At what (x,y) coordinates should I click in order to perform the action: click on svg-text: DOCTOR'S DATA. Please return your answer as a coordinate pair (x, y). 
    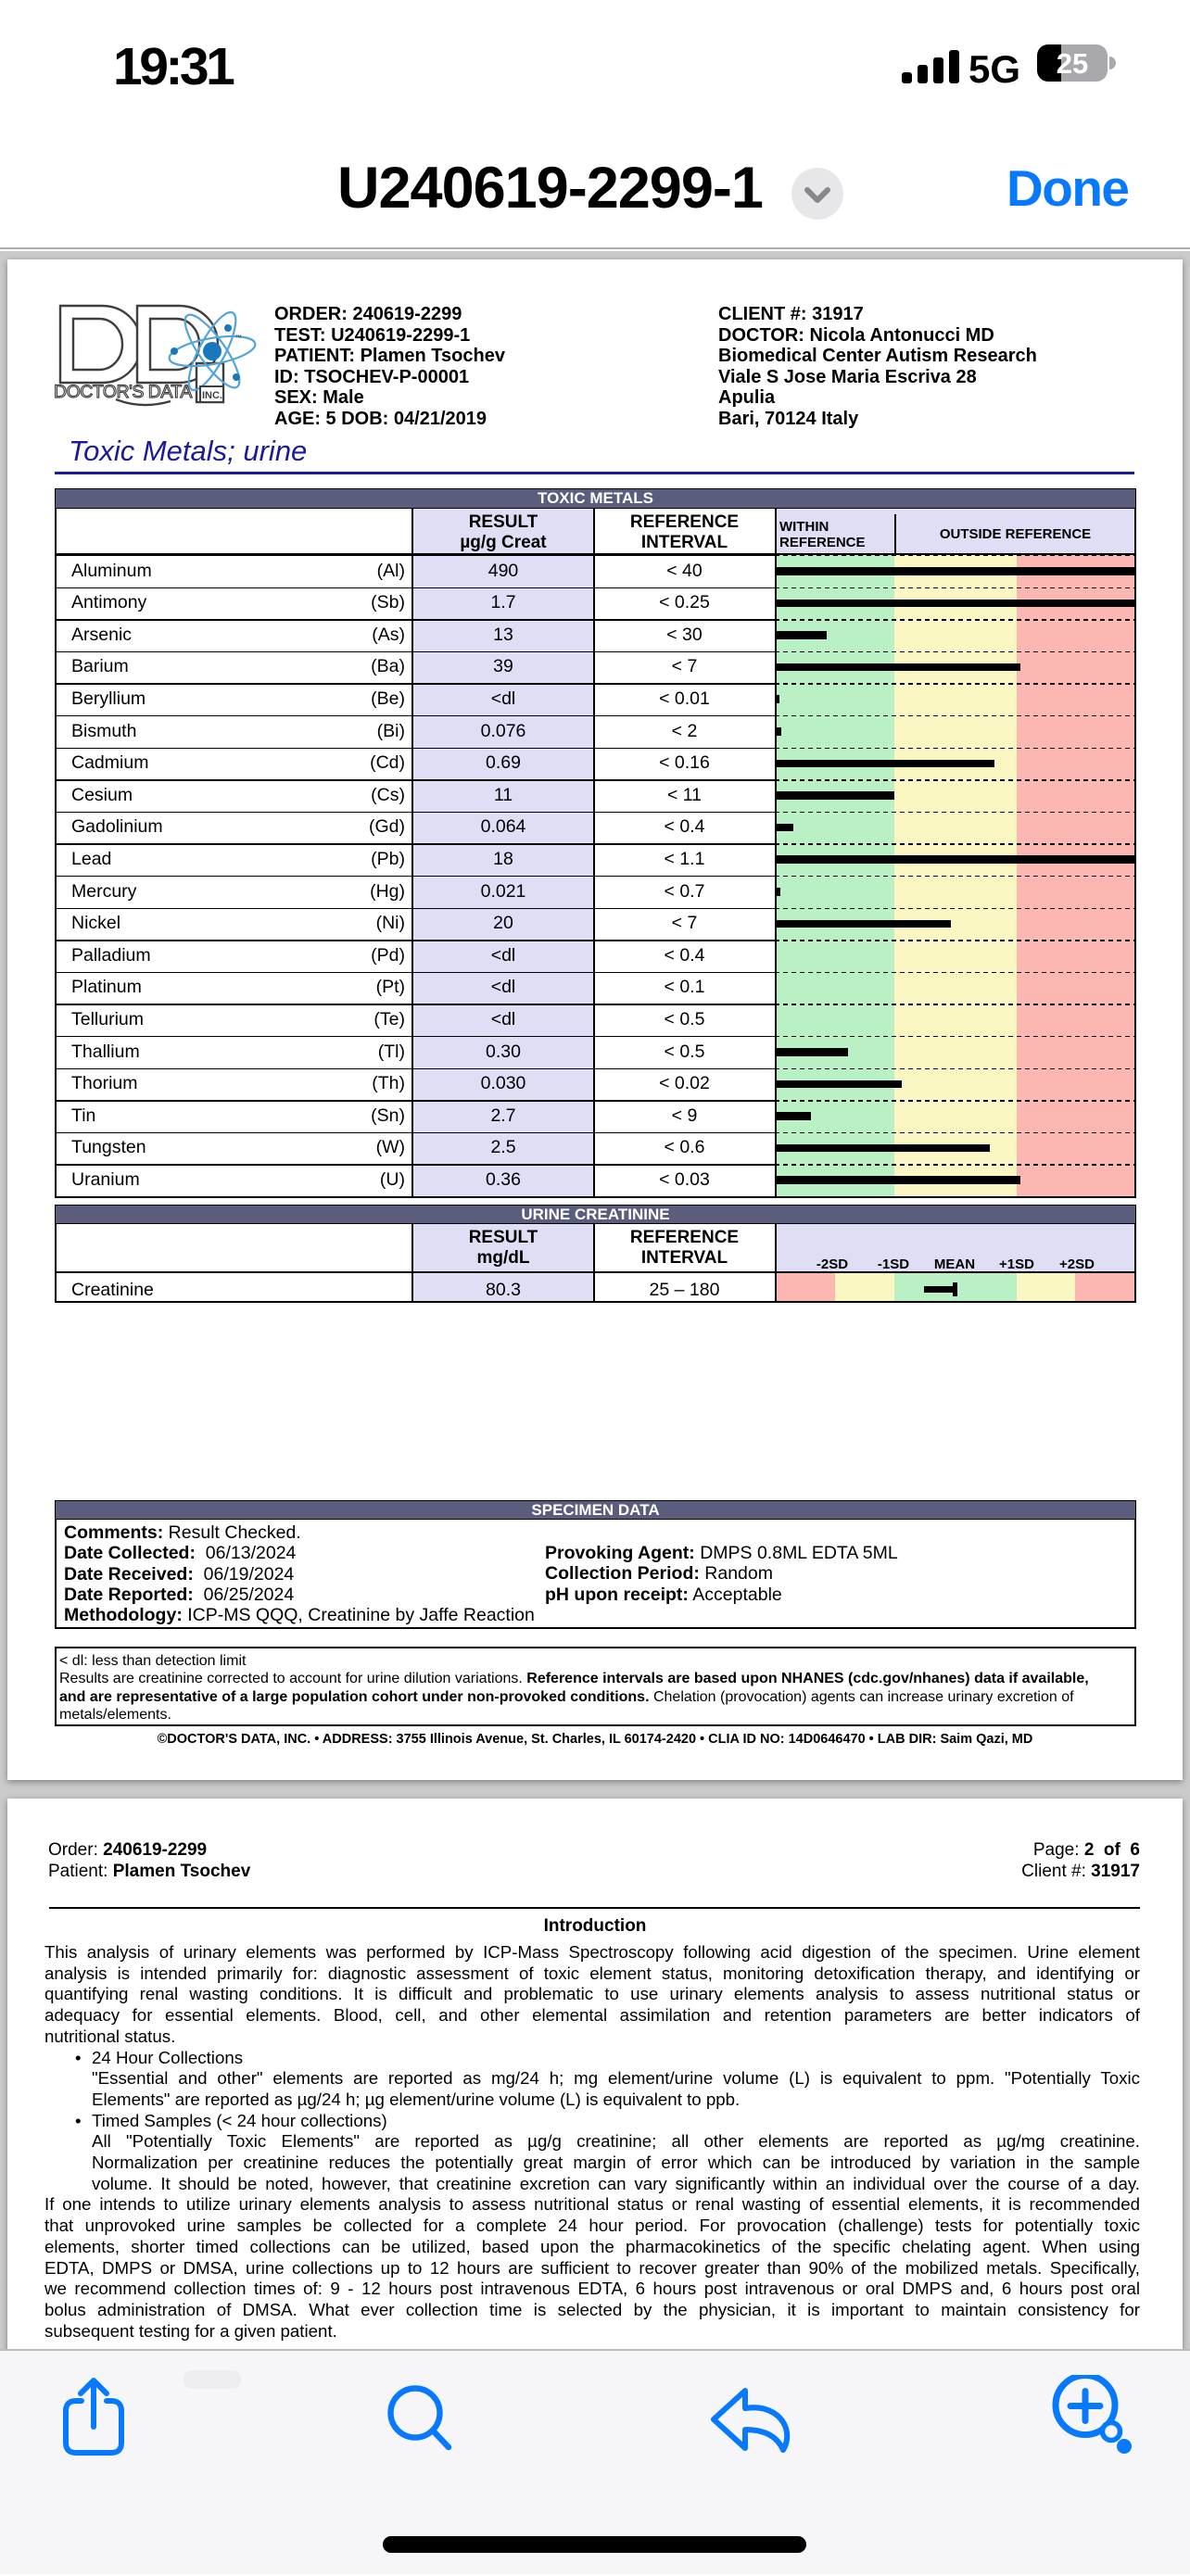
    Looking at the image, I should click on (123, 392).